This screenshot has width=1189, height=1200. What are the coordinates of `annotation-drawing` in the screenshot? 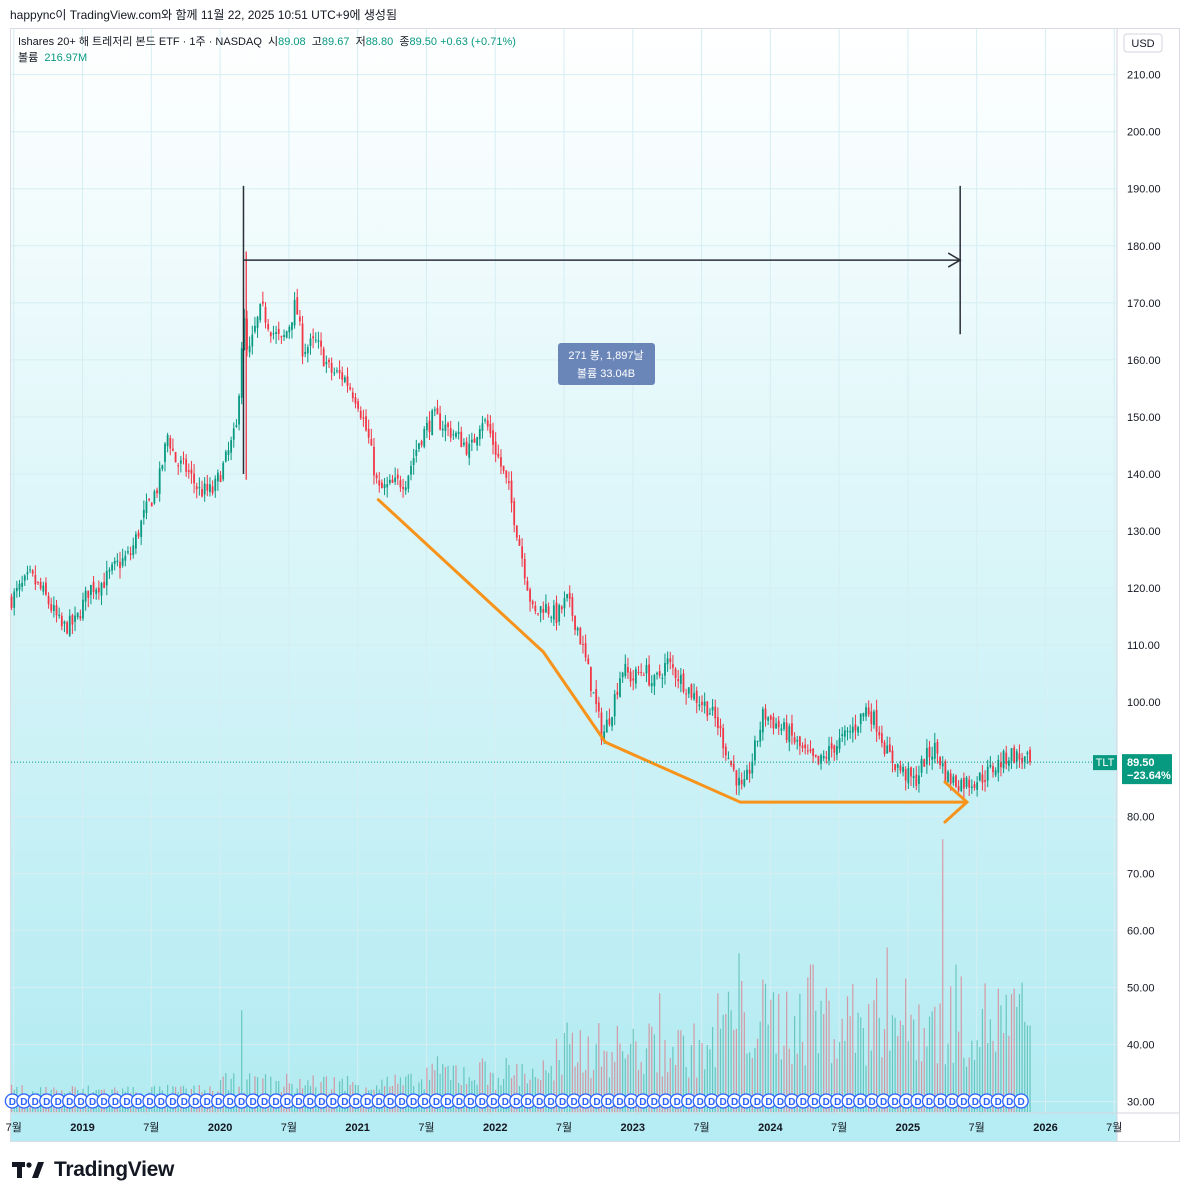 It's located at (673, 661).